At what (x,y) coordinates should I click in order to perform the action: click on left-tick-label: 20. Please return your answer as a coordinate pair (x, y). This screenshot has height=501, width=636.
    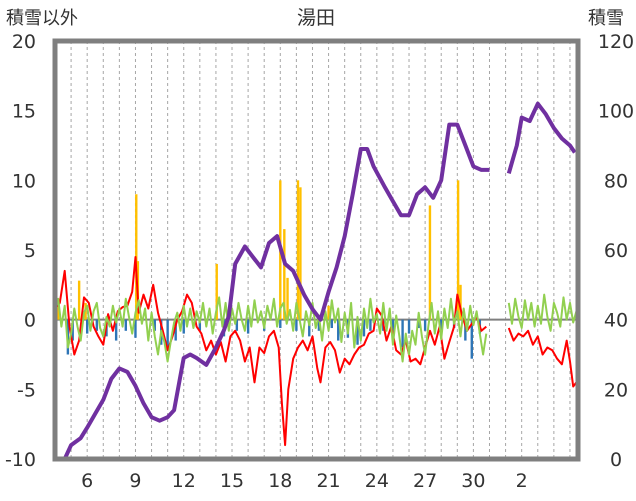
    Looking at the image, I should click on (24, 42).